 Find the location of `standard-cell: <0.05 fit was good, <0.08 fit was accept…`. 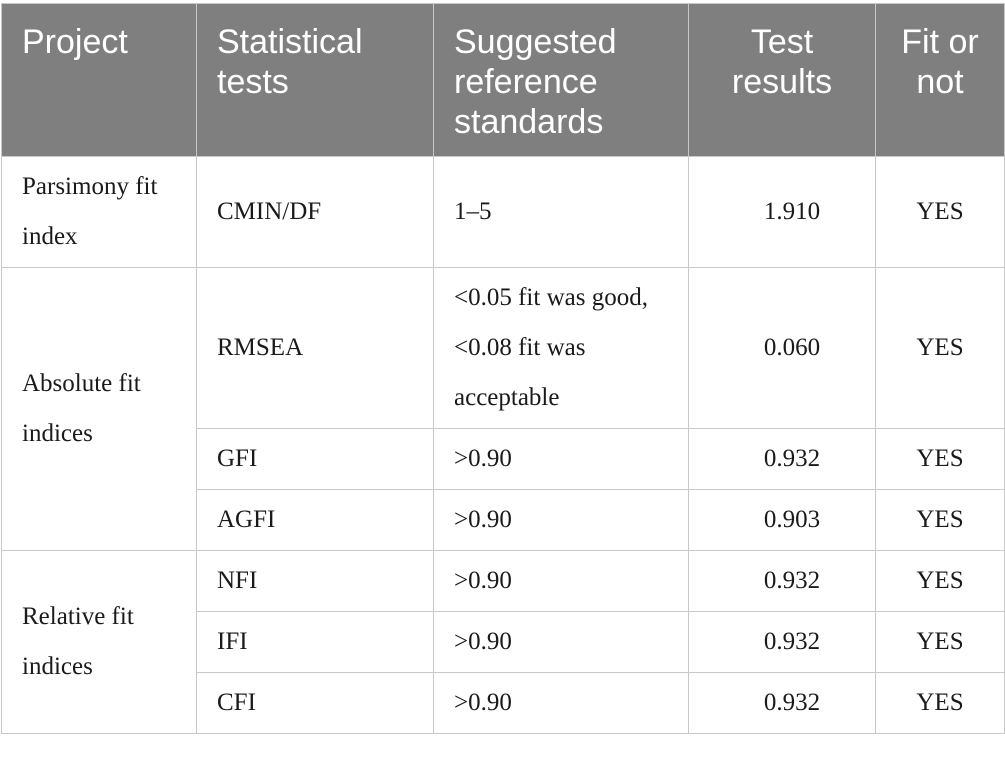

standard-cell: <0.05 fit was good, <0.08 fit was accept… is located at coordinates (561, 348).